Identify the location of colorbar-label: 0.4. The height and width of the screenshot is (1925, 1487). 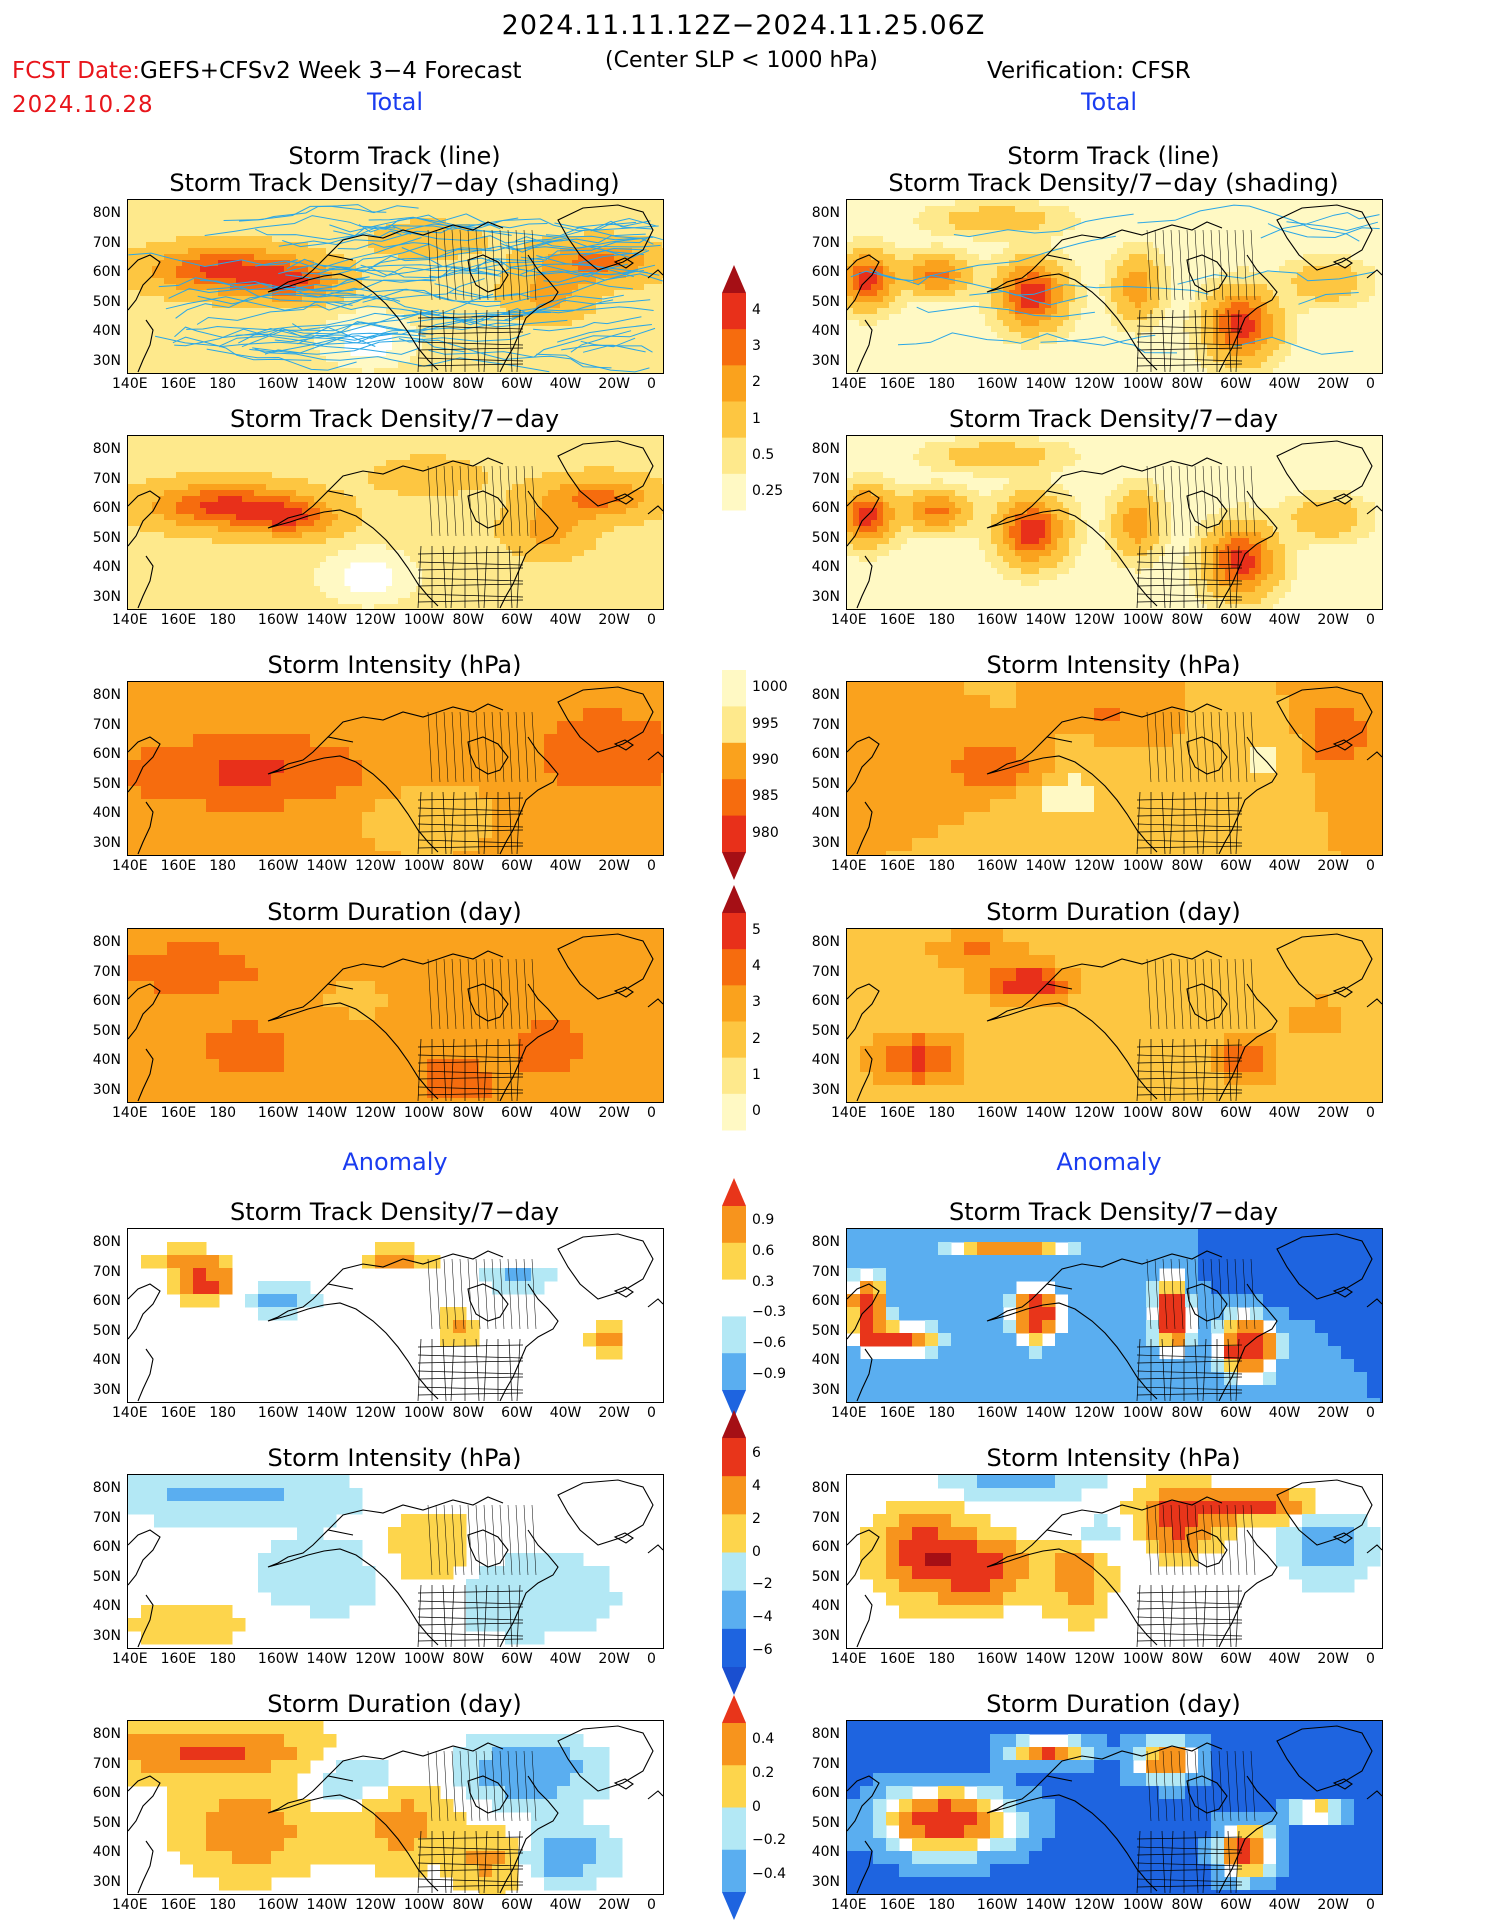
(763, 1738).